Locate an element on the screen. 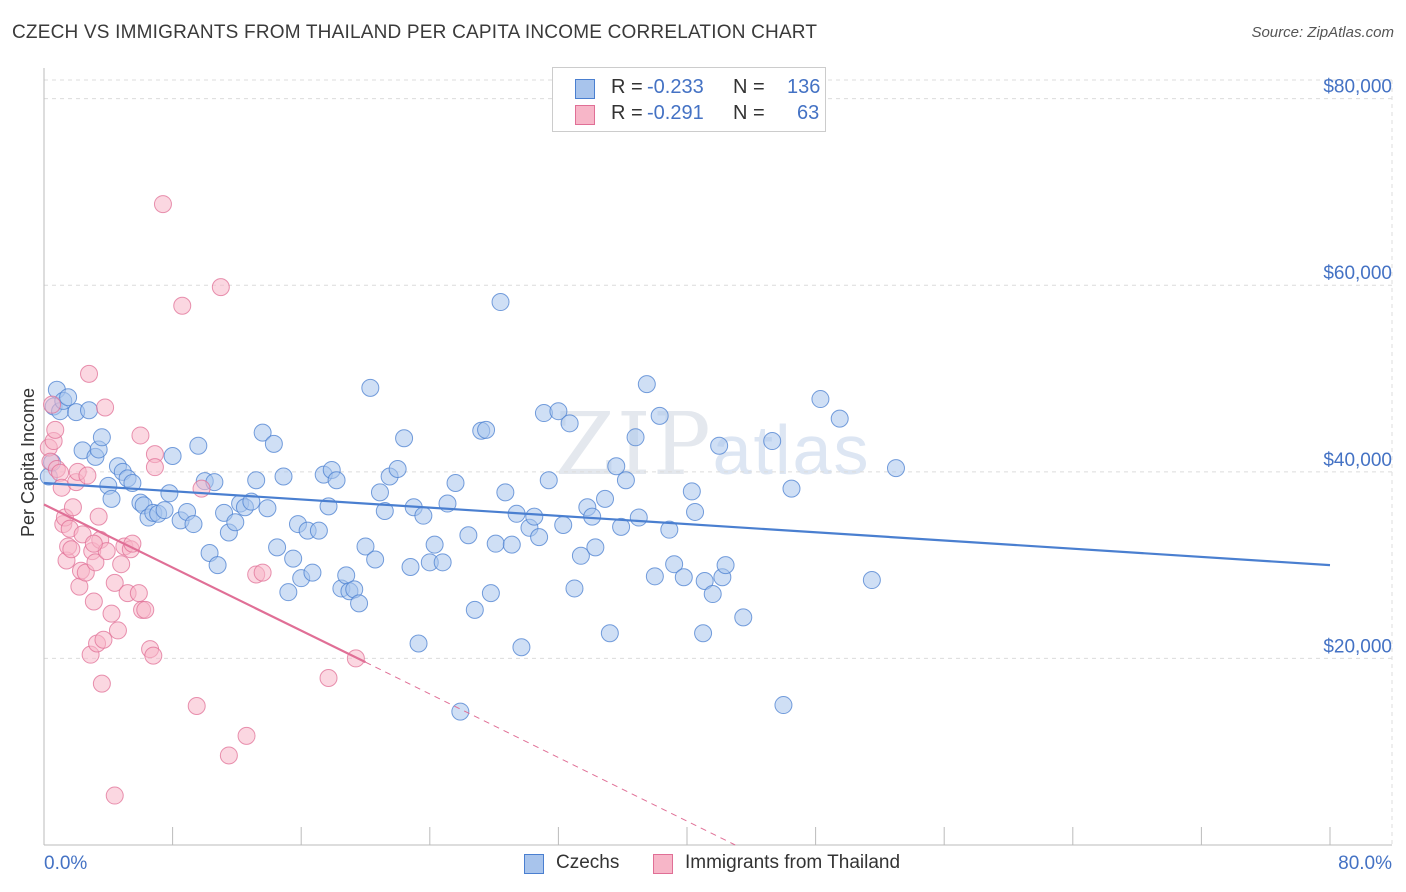 The height and width of the screenshot is (892, 1406). x-tick-label: 0.0% is located at coordinates (65, 863).